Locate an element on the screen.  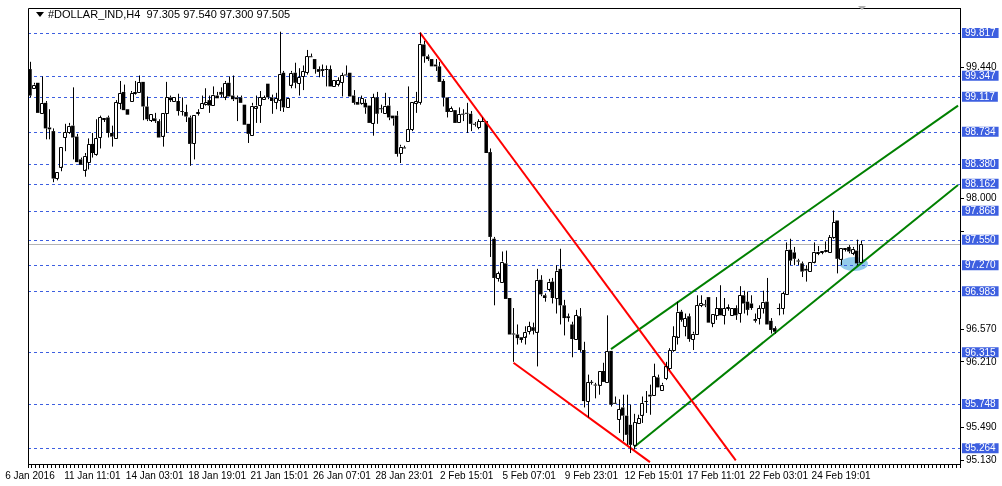
x-tick-label: 6 Jan 2016 is located at coordinates (30, 475).